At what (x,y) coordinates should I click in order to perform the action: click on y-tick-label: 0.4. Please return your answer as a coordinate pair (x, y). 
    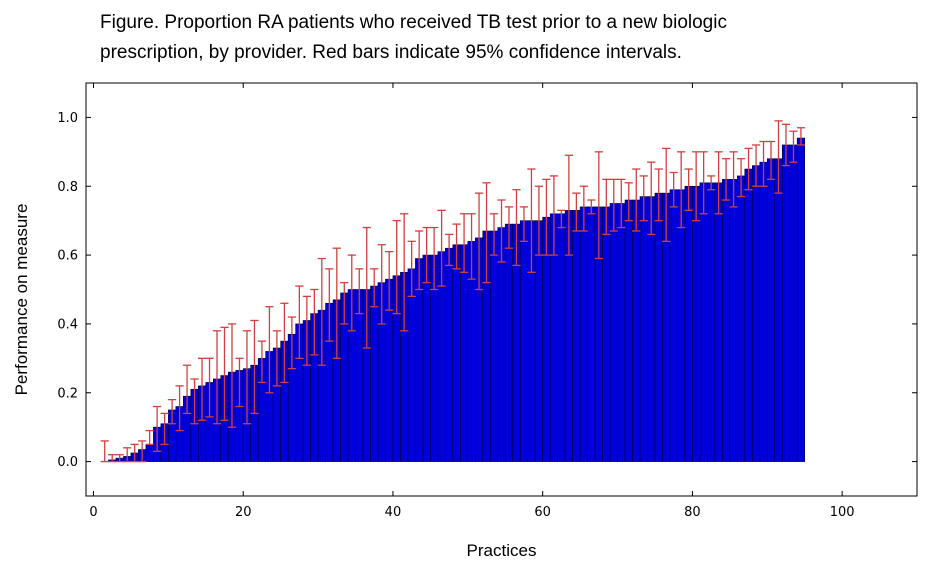
    Looking at the image, I should click on (67, 324).